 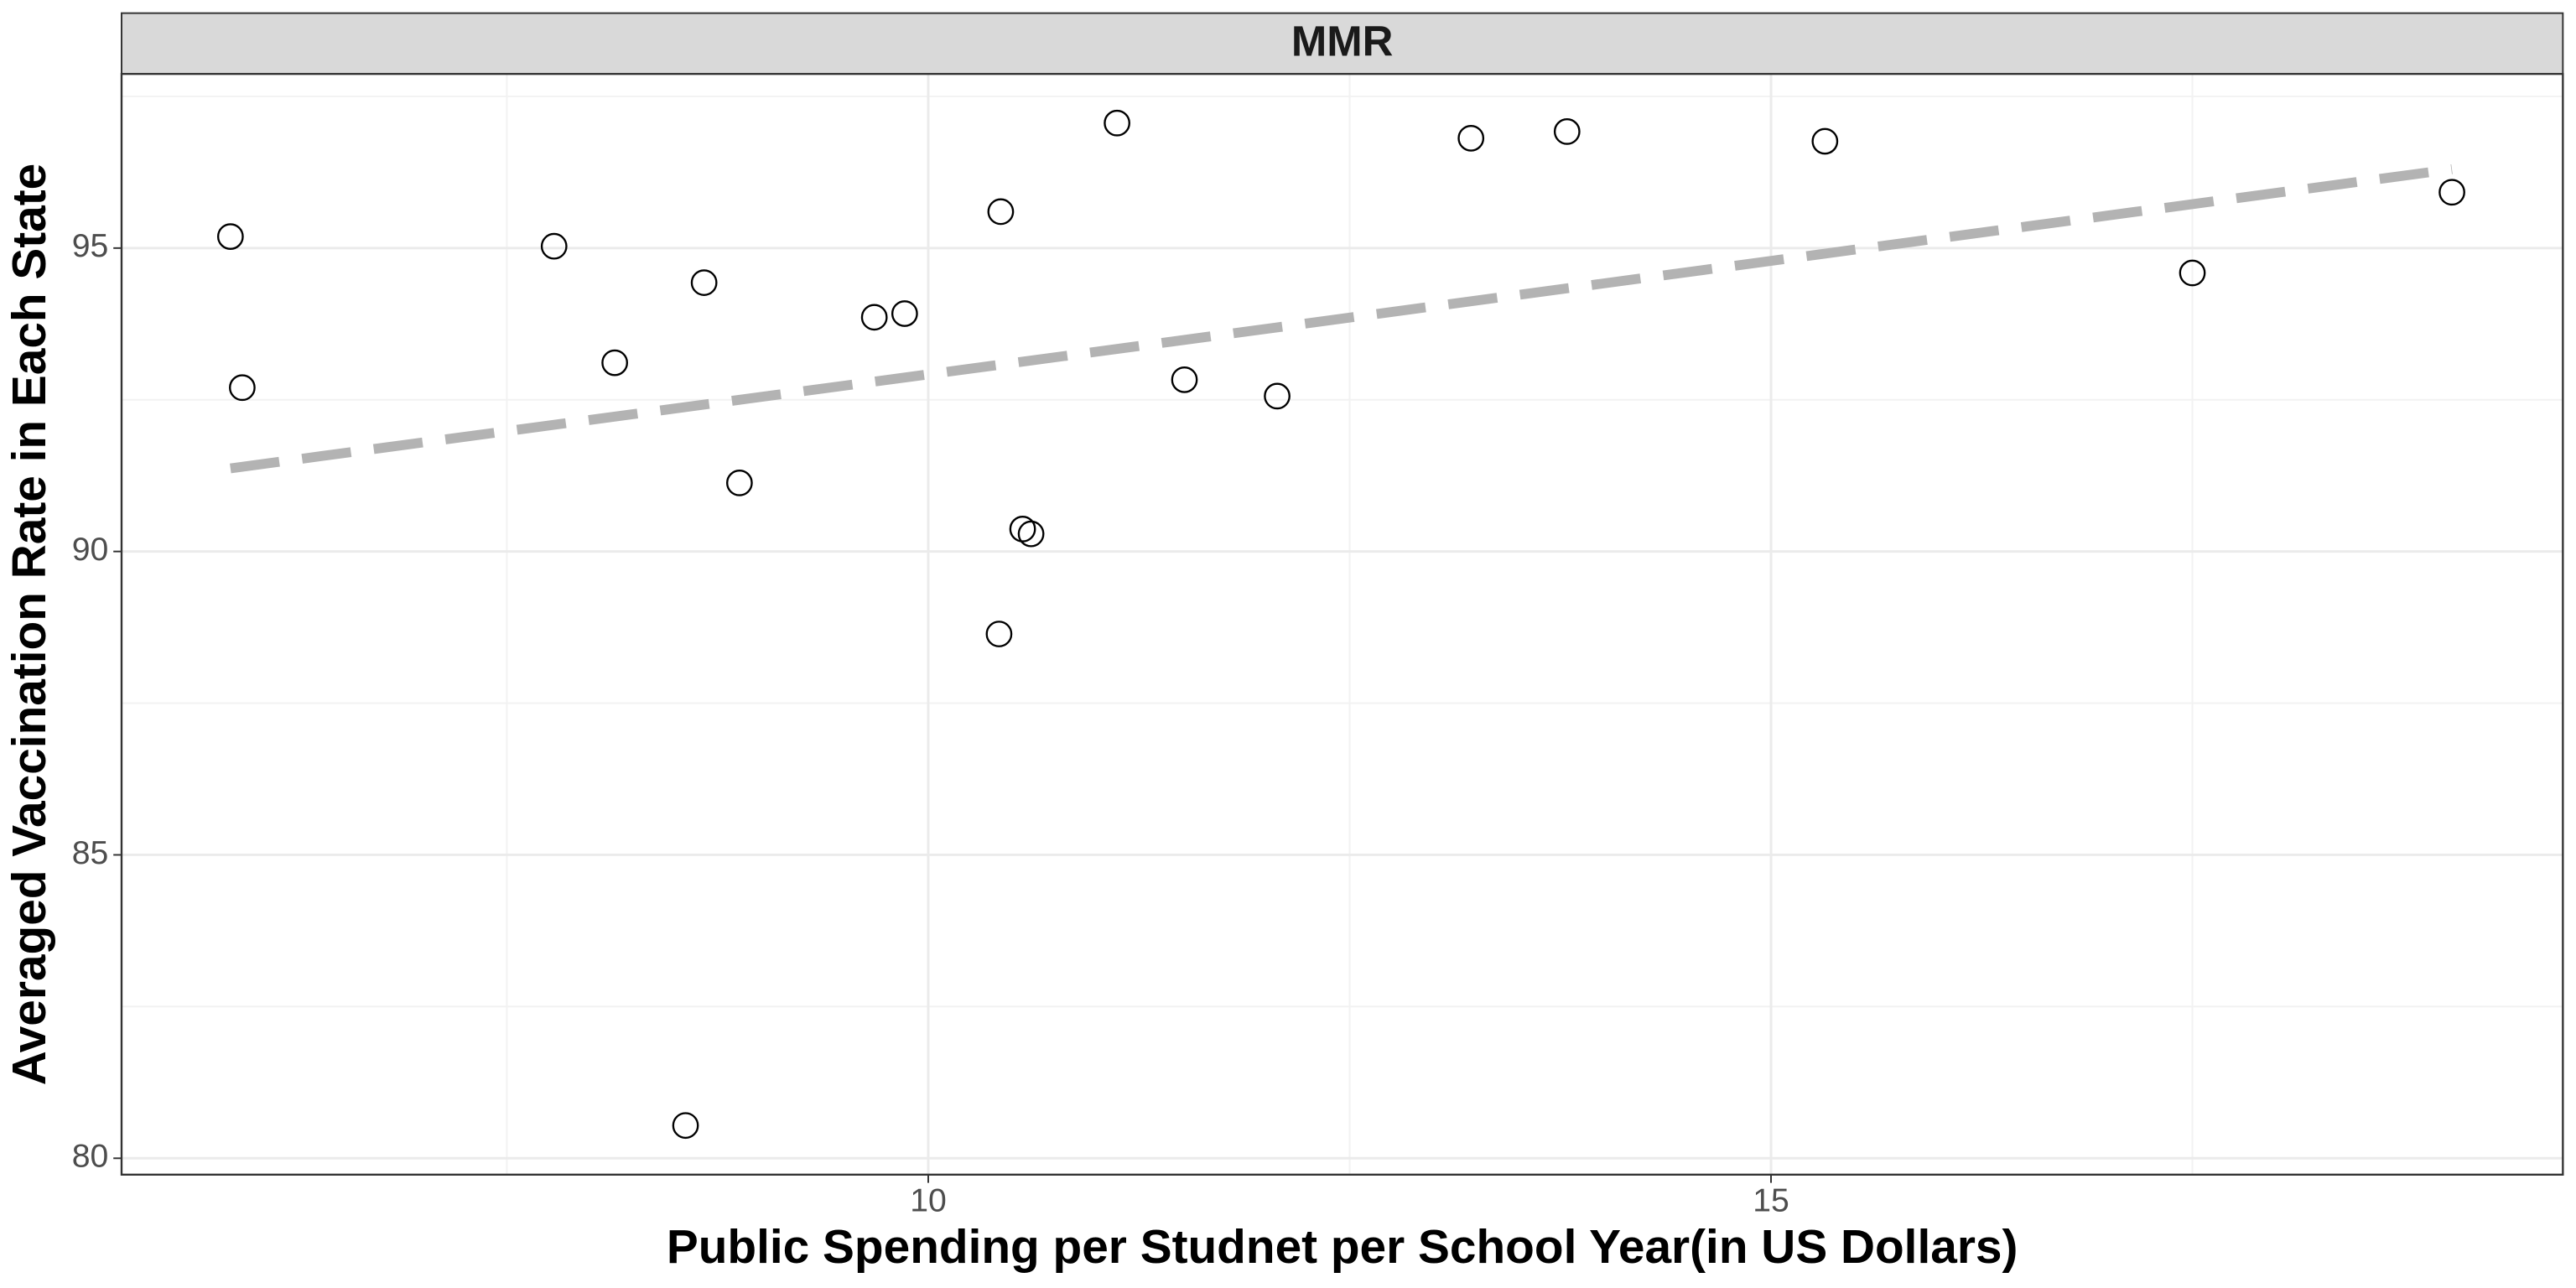 What do you see at coordinates (90, 246) in the screenshot?
I see `y-tick-label: 95` at bounding box center [90, 246].